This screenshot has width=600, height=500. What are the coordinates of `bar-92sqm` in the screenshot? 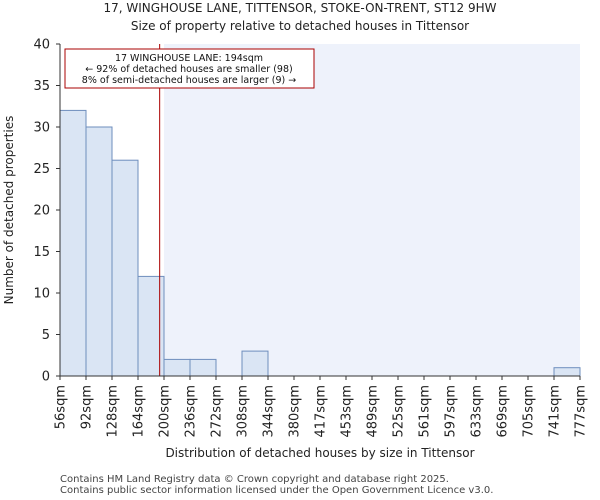 It's located at (99, 251).